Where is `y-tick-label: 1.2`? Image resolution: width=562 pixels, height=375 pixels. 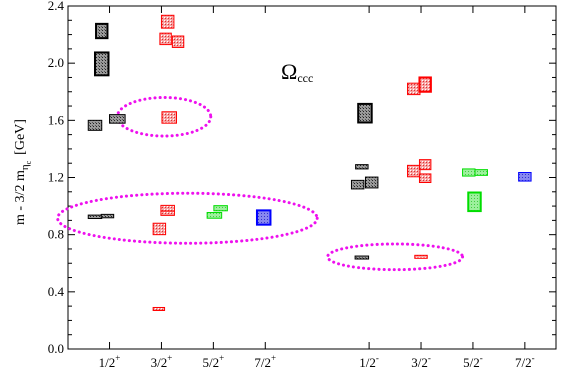 y-tick-label: 1.2 is located at coordinates (56, 177).